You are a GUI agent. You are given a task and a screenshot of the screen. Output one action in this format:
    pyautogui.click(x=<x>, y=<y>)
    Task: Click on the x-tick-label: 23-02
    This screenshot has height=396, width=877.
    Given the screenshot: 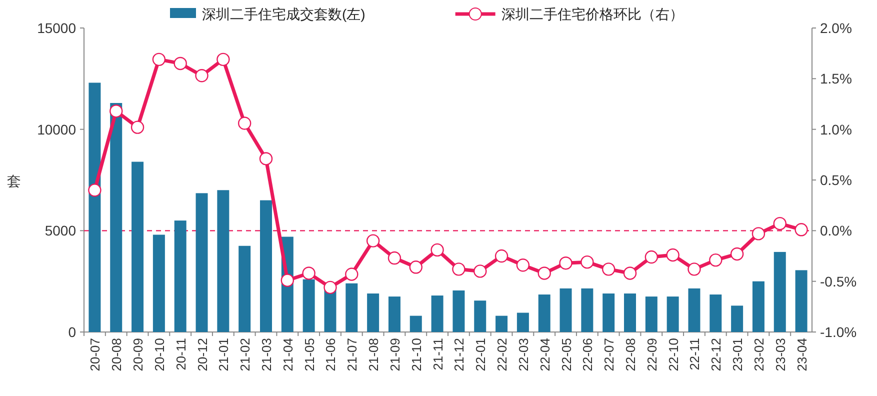 What is the action you would take?
    pyautogui.click(x=758, y=355)
    